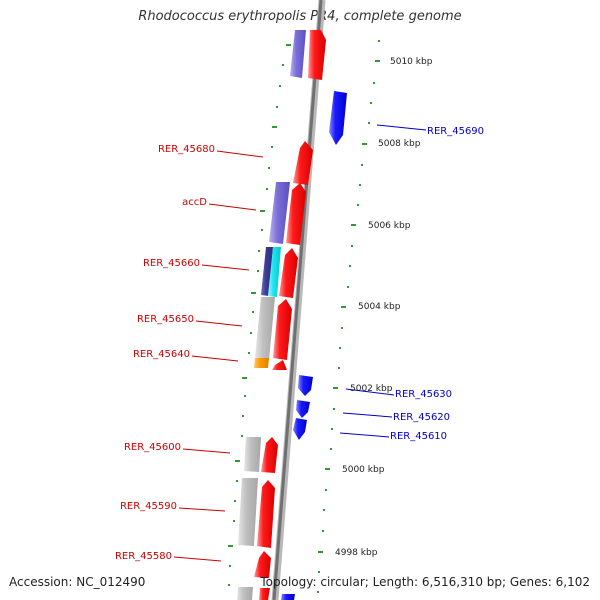 This screenshot has width=600, height=600. I want to click on left-label-leaders, so click(218, 356).